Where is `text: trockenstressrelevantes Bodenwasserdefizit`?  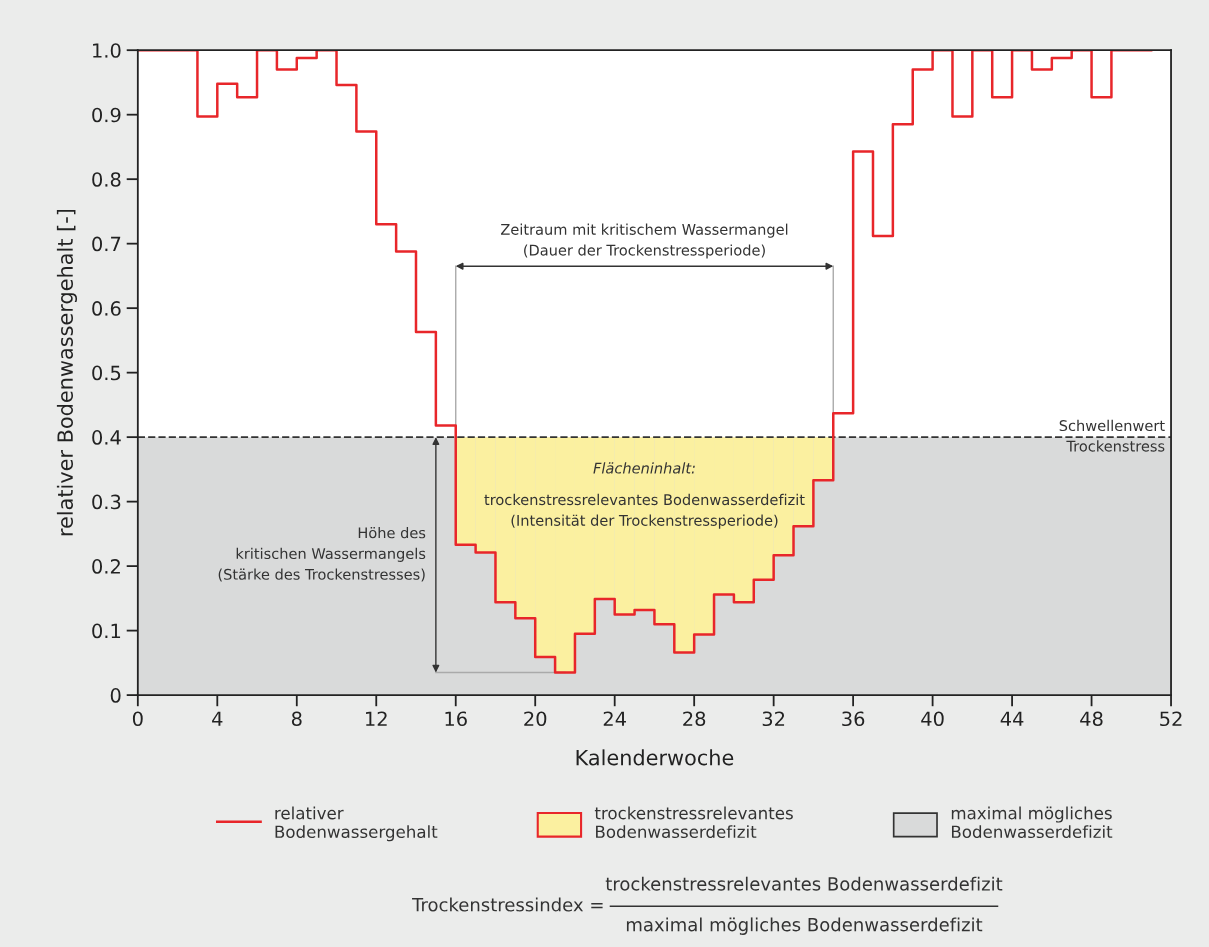 text: trockenstressrelevantes Bodenwasserdefizit is located at coordinates (804, 883).